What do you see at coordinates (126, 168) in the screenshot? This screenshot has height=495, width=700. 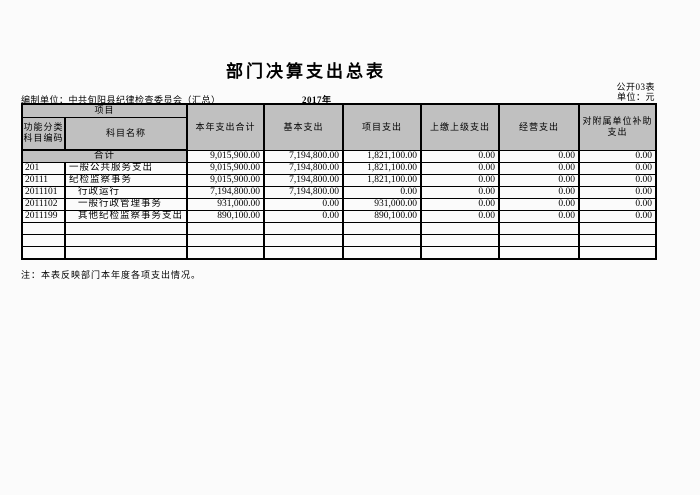 I see `cell-subject-name: 一般公共服务支出` at bounding box center [126, 168].